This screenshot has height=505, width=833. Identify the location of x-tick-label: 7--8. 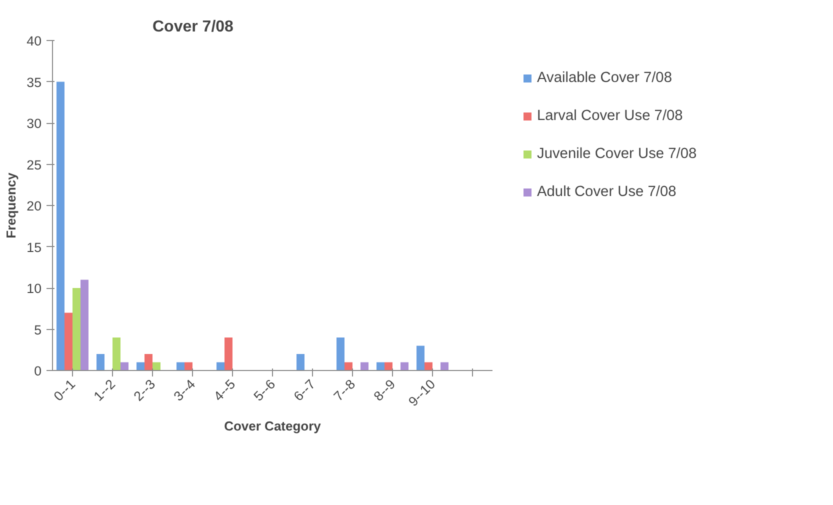
(344, 390).